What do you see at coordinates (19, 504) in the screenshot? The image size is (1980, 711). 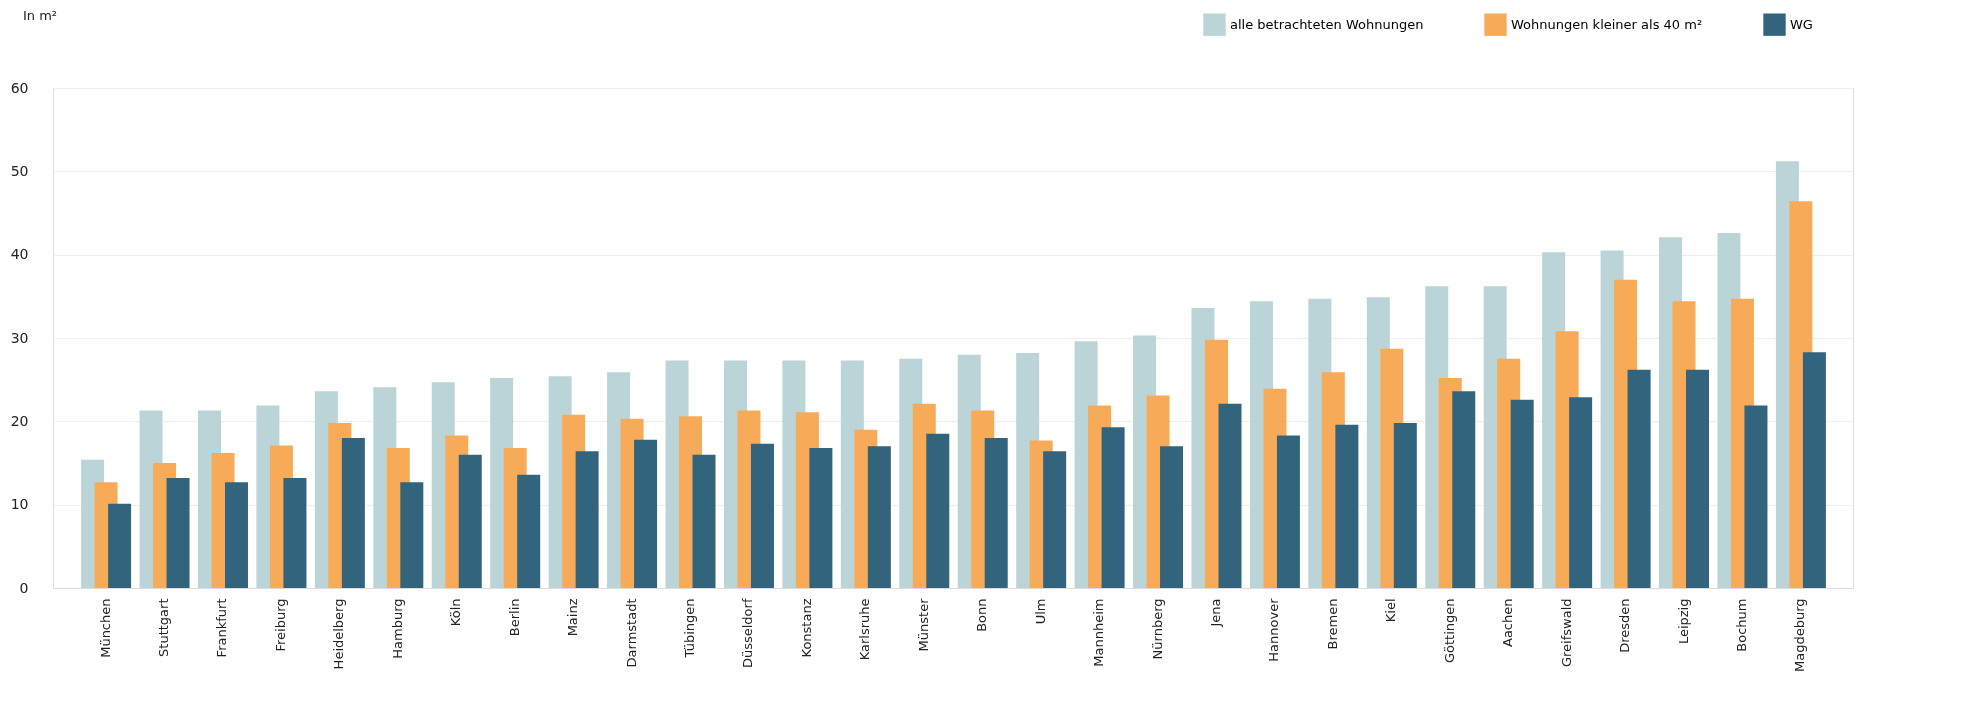 I see `y-tick-label: 10` at bounding box center [19, 504].